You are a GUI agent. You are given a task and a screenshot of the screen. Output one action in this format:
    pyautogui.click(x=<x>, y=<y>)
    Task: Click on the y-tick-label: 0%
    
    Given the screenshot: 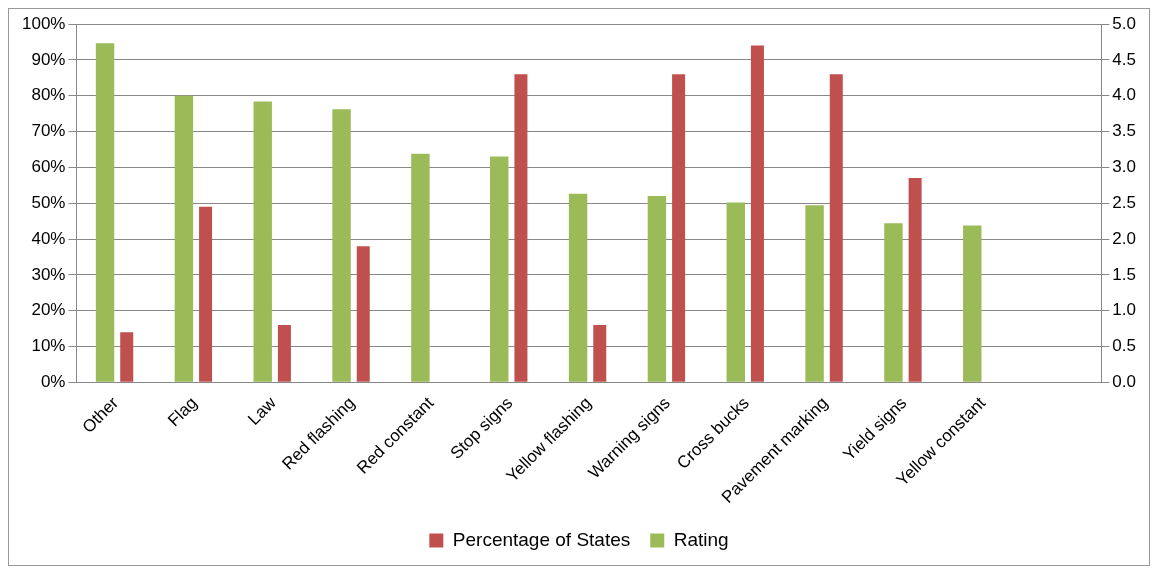 What is the action you would take?
    pyautogui.click(x=53, y=382)
    